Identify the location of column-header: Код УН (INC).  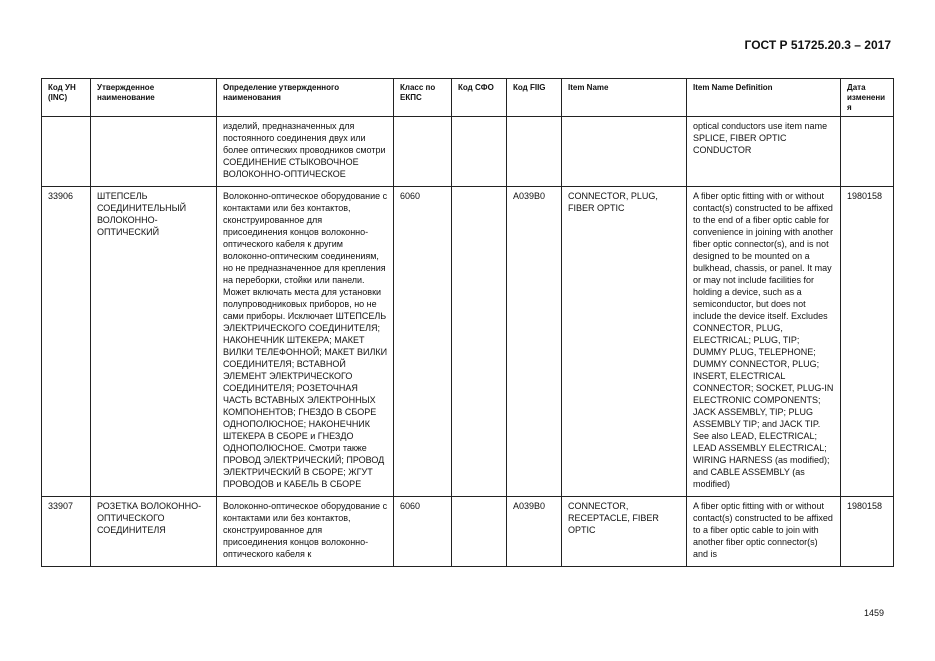
(66, 97).